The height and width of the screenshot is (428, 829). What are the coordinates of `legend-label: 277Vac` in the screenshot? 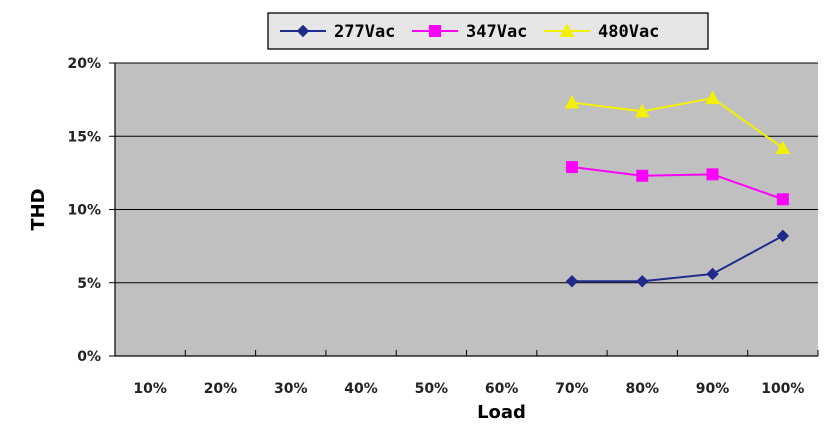 It's located at (364, 32).